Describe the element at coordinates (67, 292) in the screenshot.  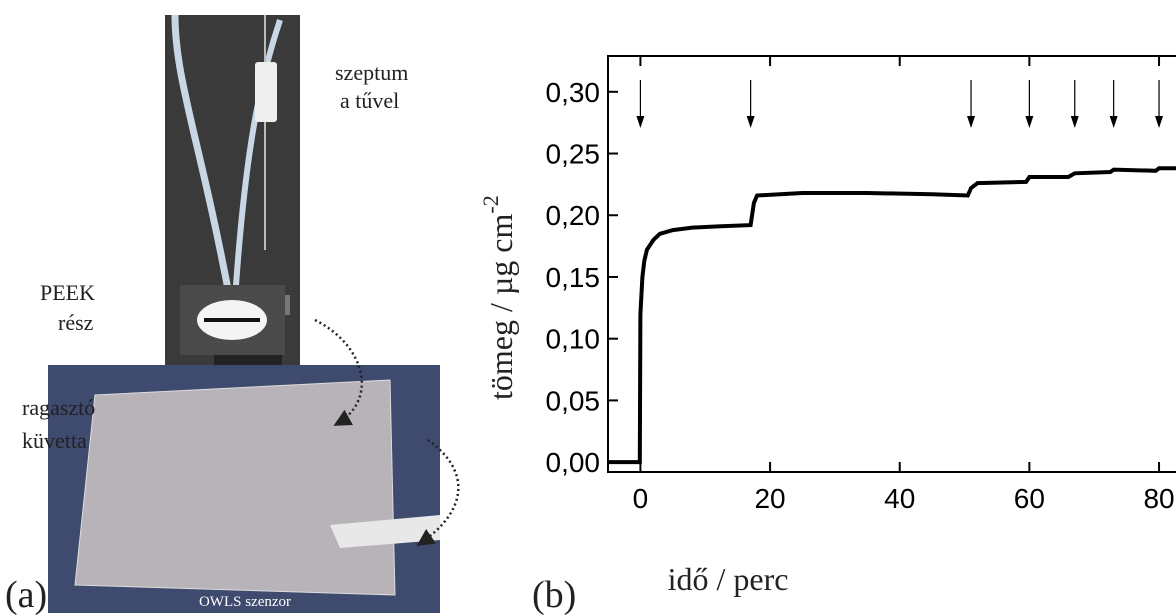
I see `annotation: PEEK` at that location.